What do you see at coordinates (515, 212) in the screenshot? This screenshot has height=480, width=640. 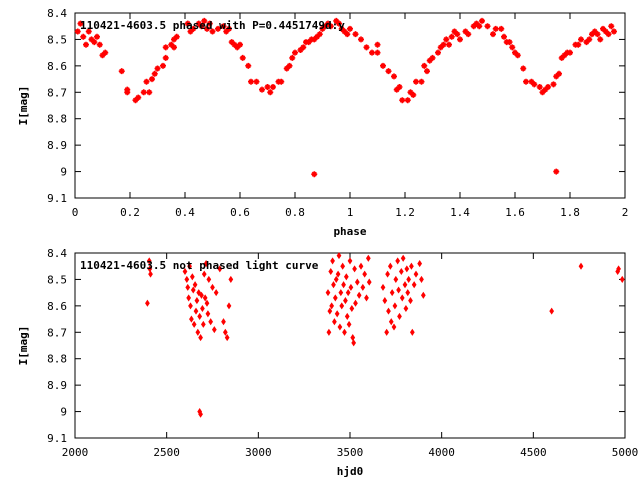 I see `top-x-tick-label: 1.6` at bounding box center [515, 212].